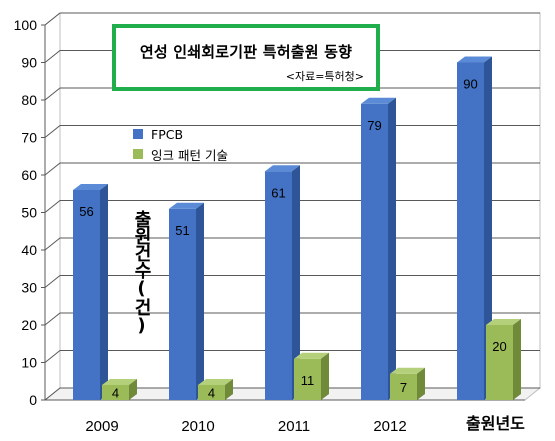 The image size is (555, 441). I want to click on bar-ink-2011-top, so click(311, 355).